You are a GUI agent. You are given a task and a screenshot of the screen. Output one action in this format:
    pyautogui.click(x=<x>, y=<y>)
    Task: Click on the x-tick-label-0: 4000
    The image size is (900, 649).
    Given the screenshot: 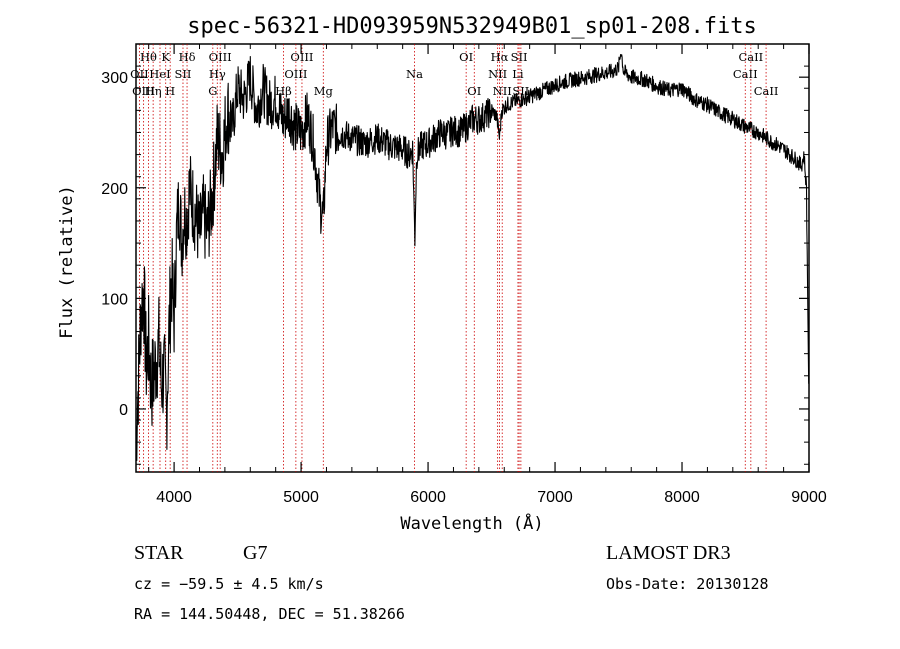 What is the action you would take?
    pyautogui.click(x=174, y=497)
    